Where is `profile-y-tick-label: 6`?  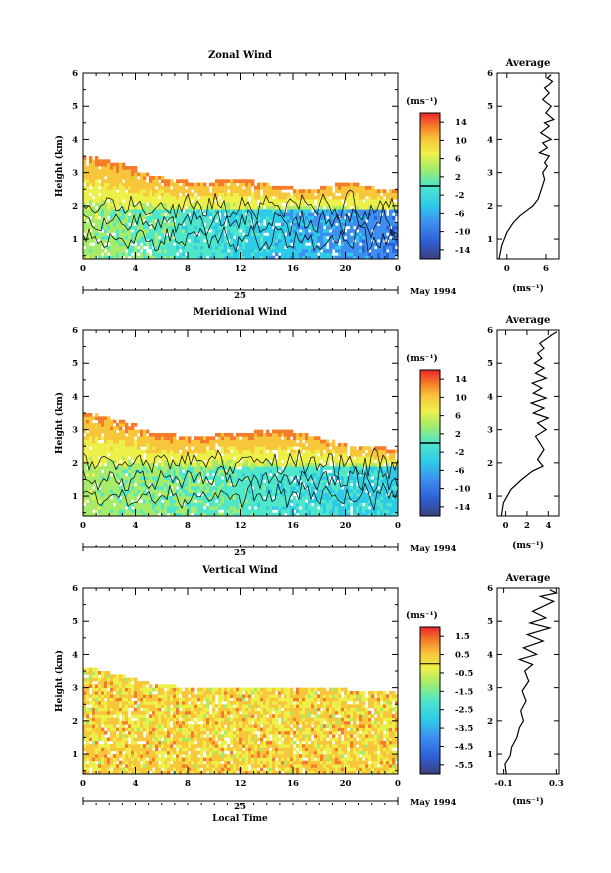
profile-y-tick-label: 6 is located at coordinates (490, 74).